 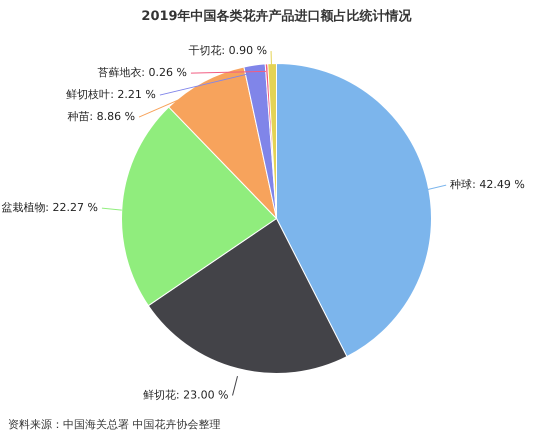 What do you see at coordinates (185, 395) in the screenshot?
I see `slice-label: 鲜切花: 23.00 %` at bounding box center [185, 395].